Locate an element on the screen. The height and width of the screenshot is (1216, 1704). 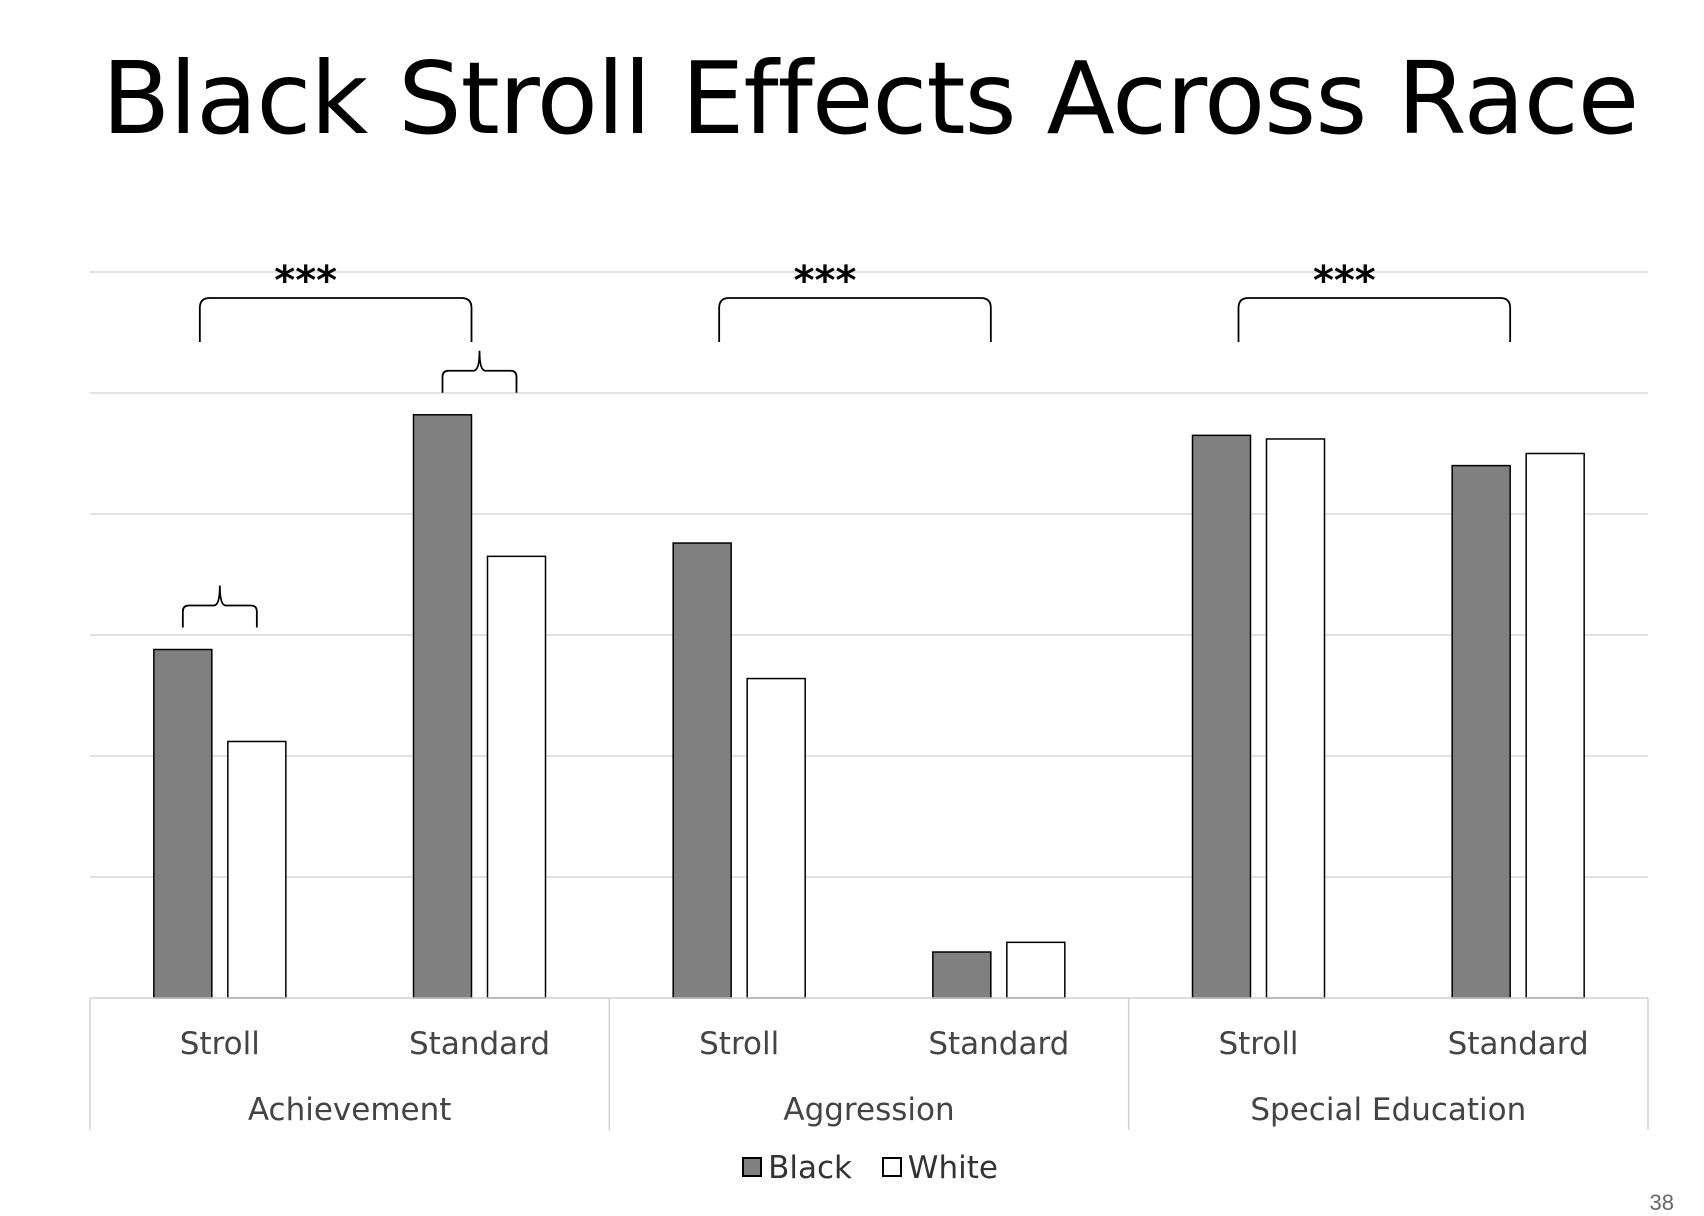
chart-title: Black Stroll Effects Across Race is located at coordinates (870, 98).